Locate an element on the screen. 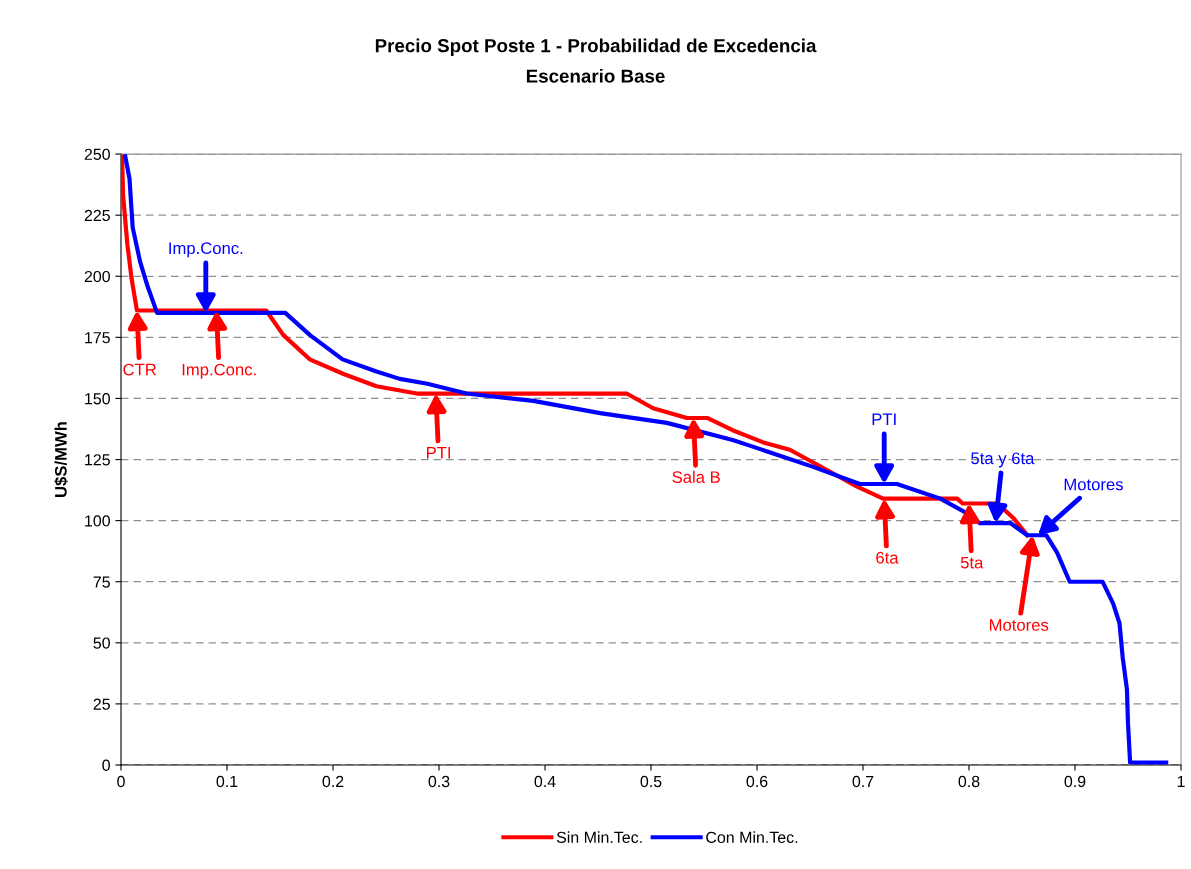 The width and height of the screenshot is (1191, 869). annotation: 5ta is located at coordinates (972, 562).